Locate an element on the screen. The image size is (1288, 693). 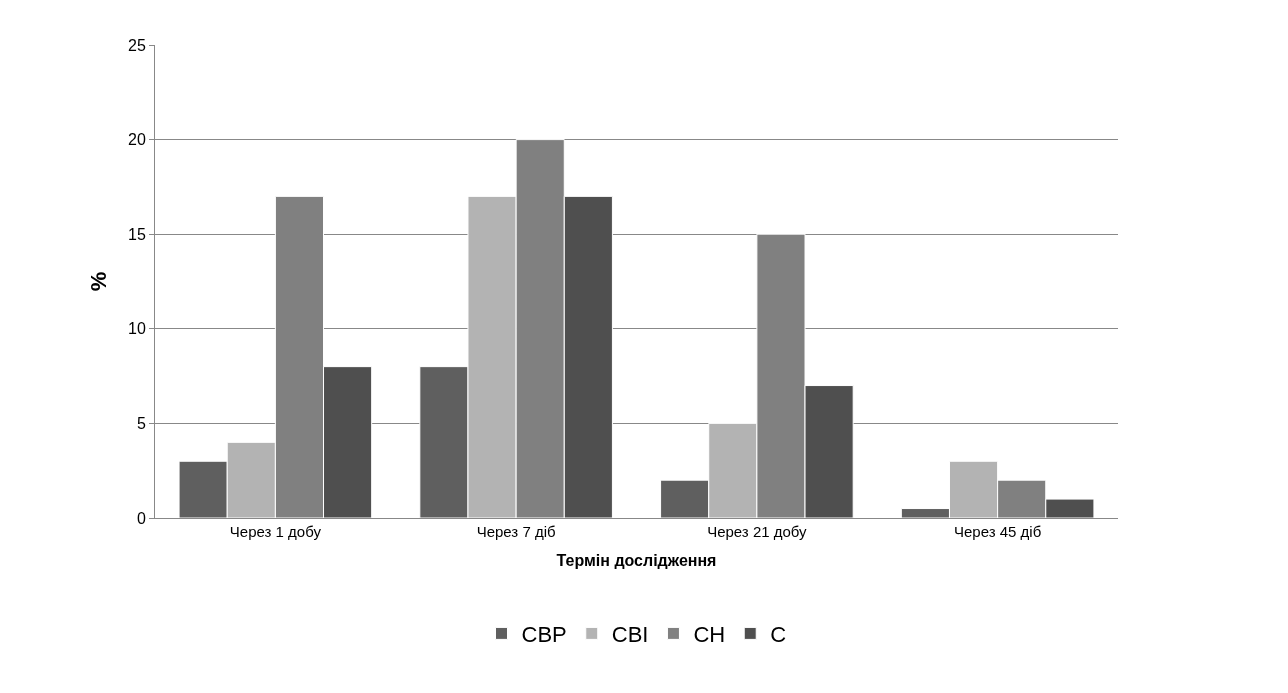
y-tick-label: 10 is located at coordinates (137, 329).